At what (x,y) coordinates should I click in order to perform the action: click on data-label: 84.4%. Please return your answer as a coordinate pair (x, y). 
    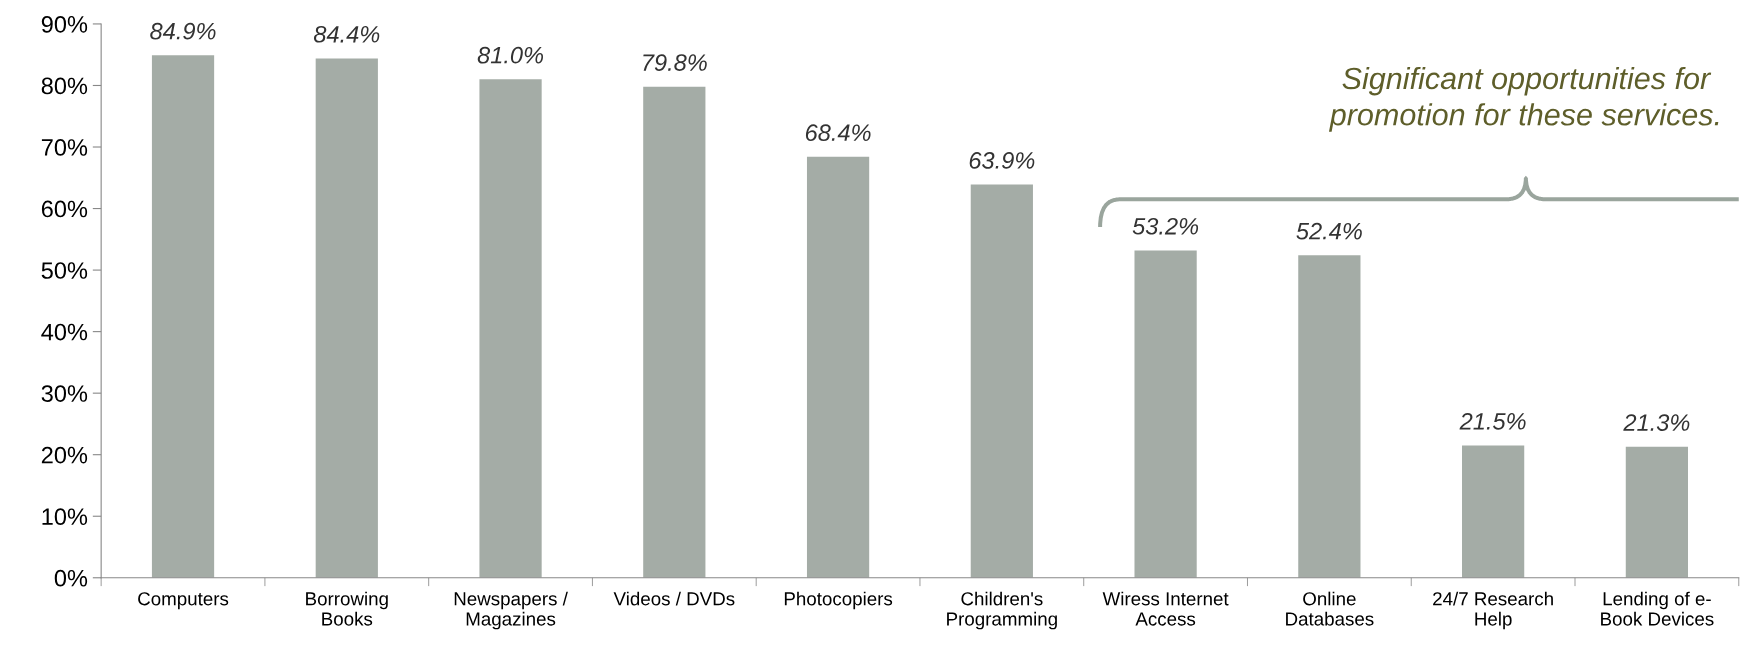
    Looking at the image, I should click on (346, 34).